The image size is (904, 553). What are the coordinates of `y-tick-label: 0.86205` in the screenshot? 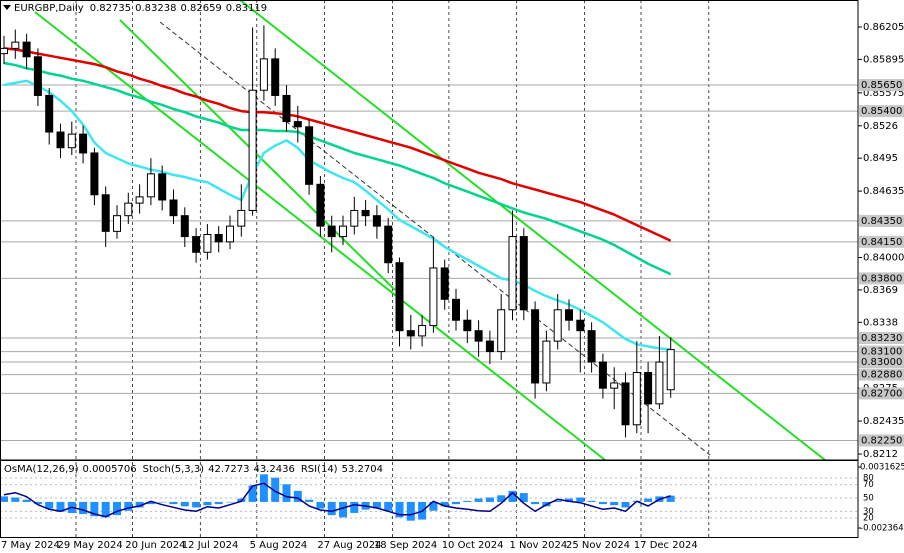 It's located at (883, 27).